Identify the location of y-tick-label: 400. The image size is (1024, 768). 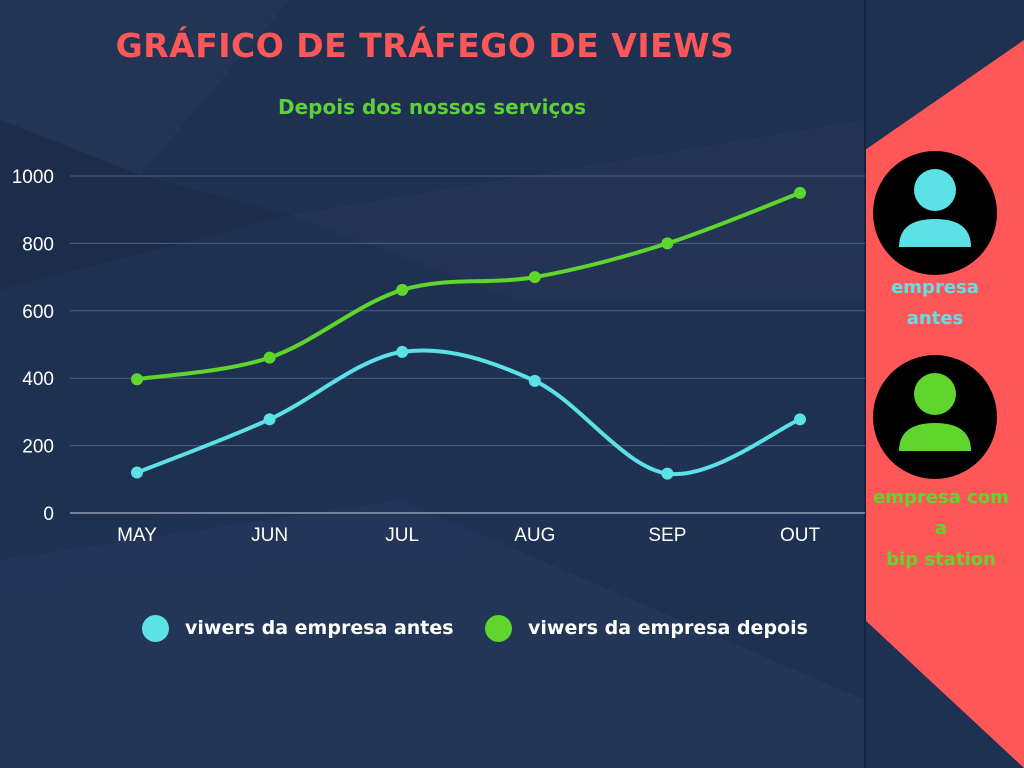
(38, 379).